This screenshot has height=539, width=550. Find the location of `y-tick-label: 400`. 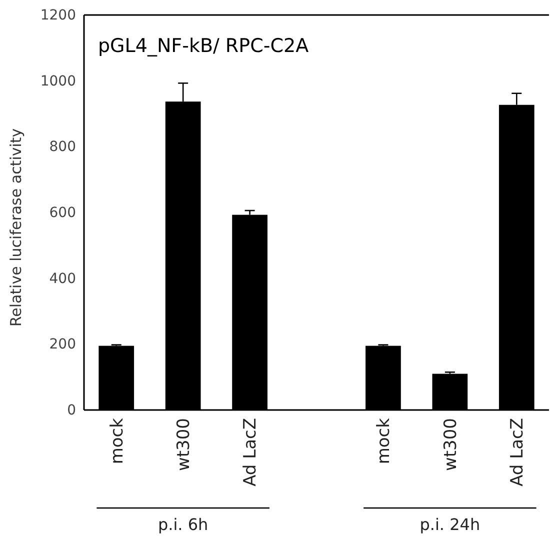

y-tick-label: 400 is located at coordinates (62, 278).